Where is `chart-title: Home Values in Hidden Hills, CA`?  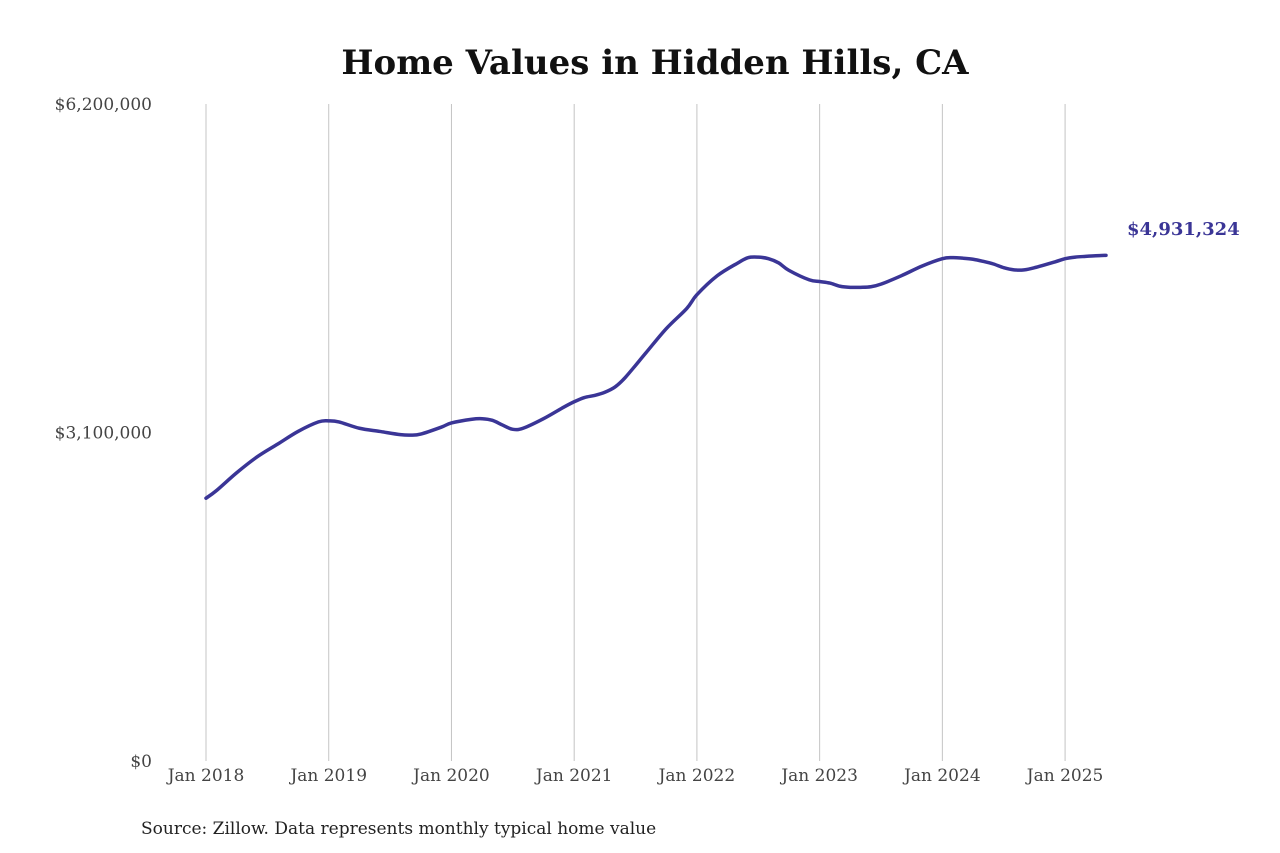 chart-title: Home Values in Hidden Hills, CA is located at coordinates (655, 63).